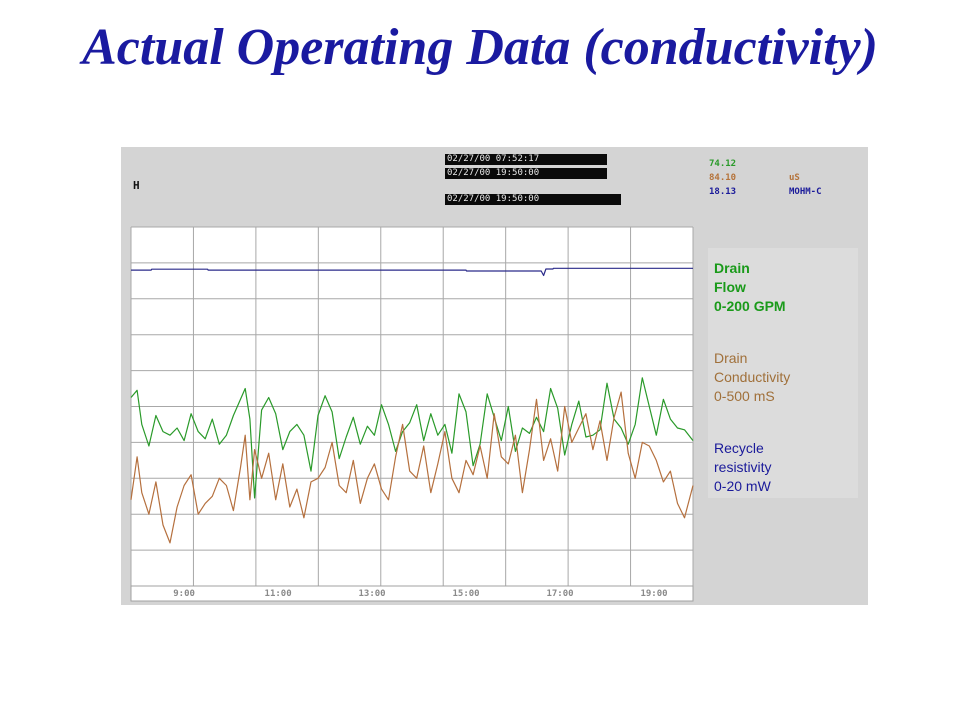 The width and height of the screenshot is (960, 720). What do you see at coordinates (412, 438) in the screenshot?
I see `series-drain-flow` at bounding box center [412, 438].